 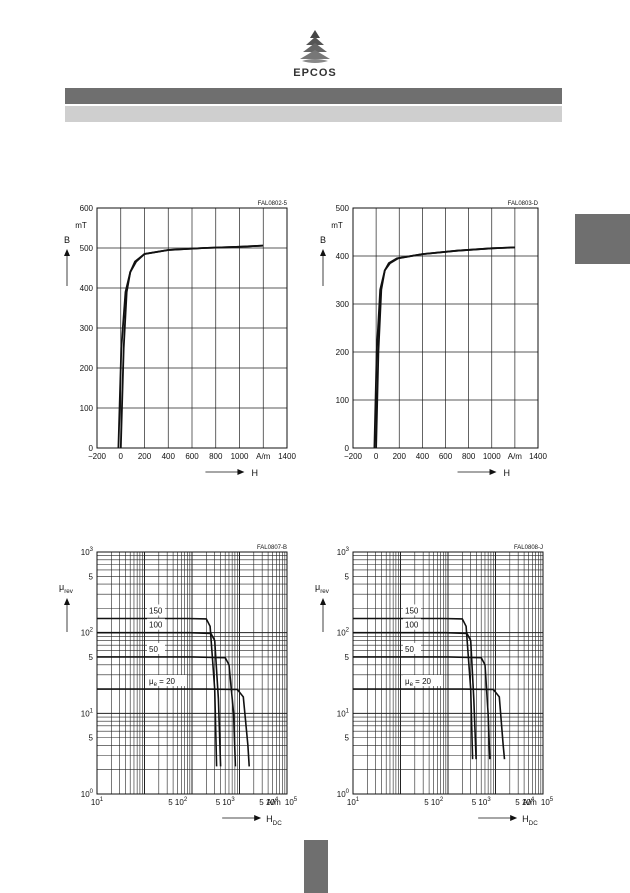 What do you see at coordinates (87, 208) in the screenshot?
I see `y-tick-label: 600` at bounding box center [87, 208].